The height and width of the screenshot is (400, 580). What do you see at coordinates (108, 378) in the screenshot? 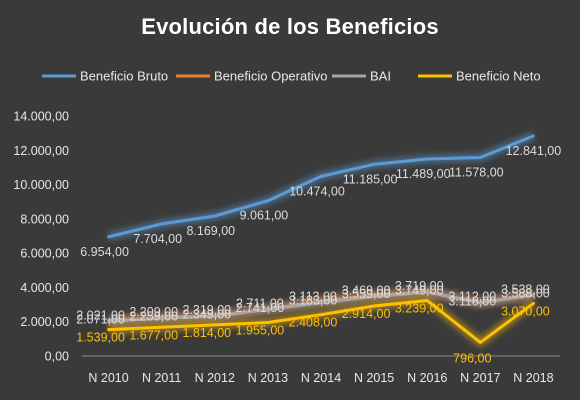
I see `x-tick-label: N 2010` at bounding box center [108, 378].